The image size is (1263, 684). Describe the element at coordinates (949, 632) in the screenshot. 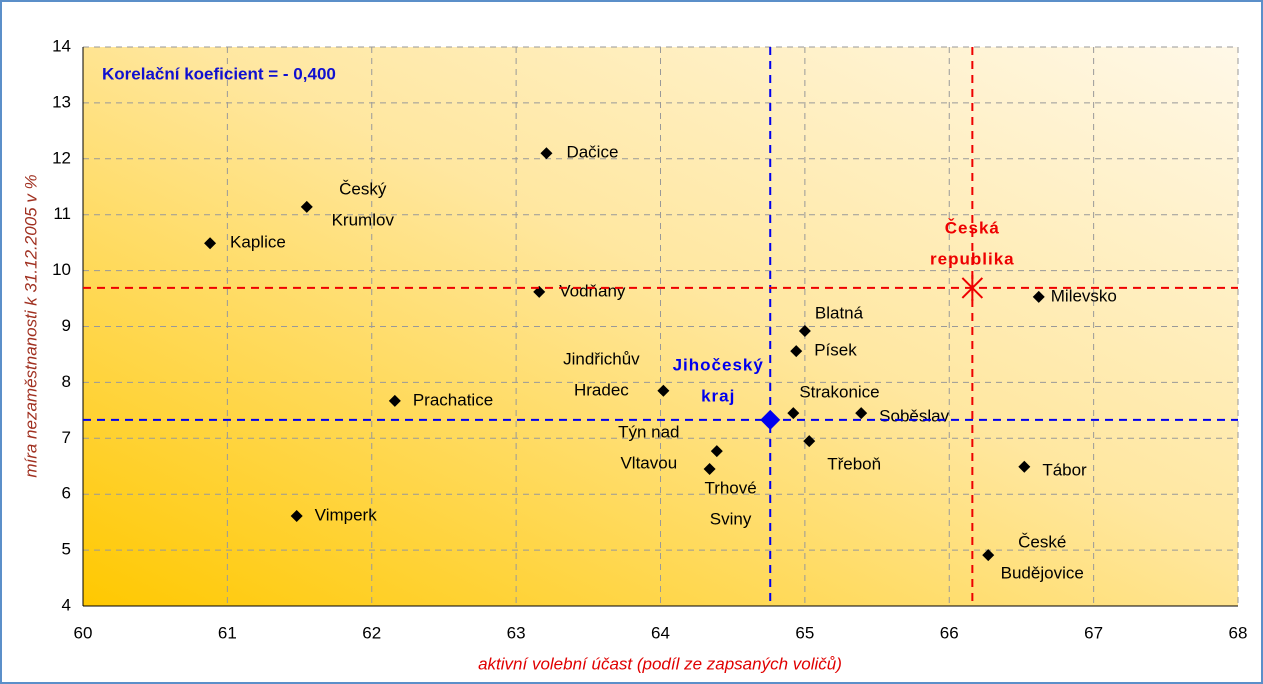

I see `x-tick-label: 66` at that location.